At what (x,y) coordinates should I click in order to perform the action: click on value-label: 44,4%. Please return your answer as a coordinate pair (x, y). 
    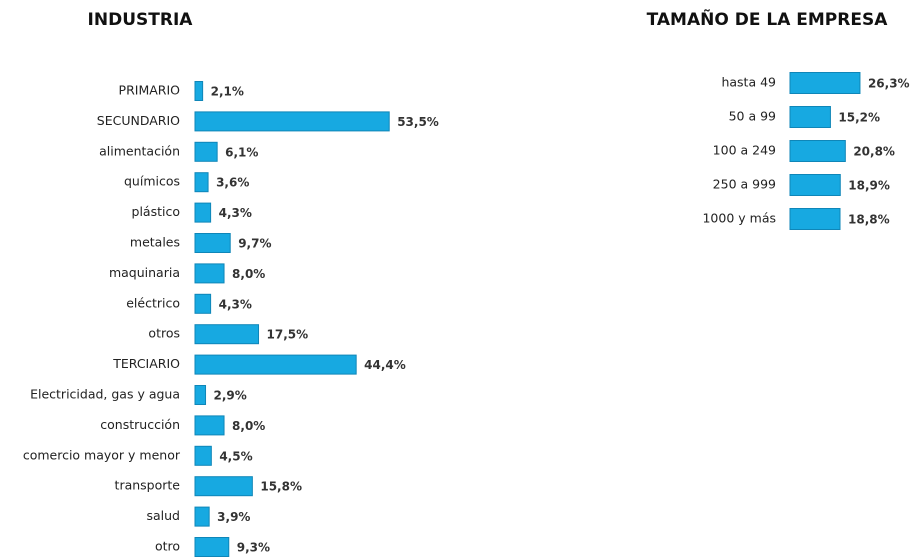
    Looking at the image, I should click on (385, 365).